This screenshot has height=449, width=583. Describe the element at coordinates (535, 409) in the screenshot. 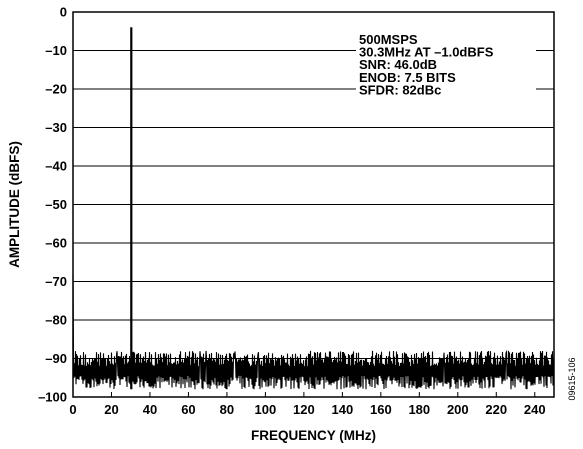

I see `x-tick-label: 240` at that location.